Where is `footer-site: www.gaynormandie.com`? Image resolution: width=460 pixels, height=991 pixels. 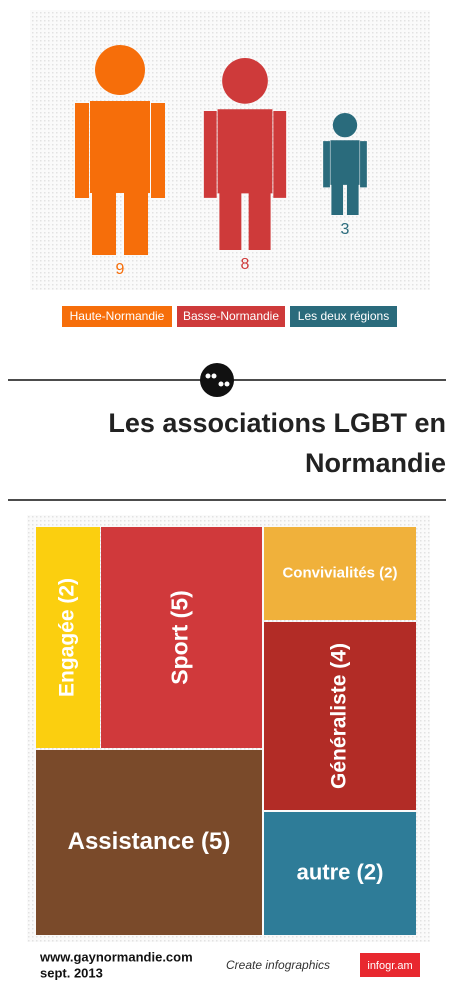
footer-site: www.gaynormandie.com is located at coordinates (116, 956).